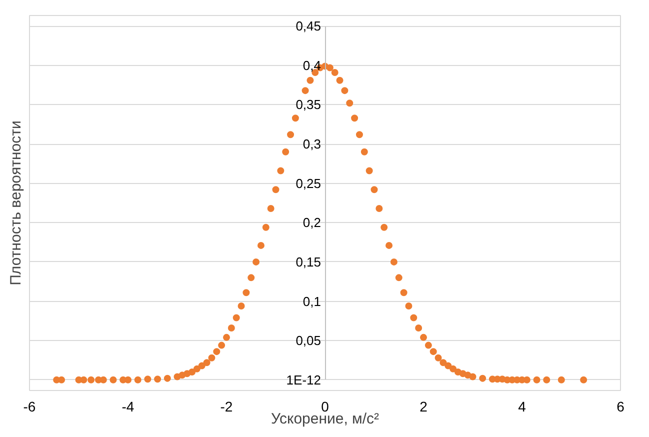 The width and height of the screenshot is (649, 437). Describe the element at coordinates (312, 65) in the screenshot. I see `y-tick-label: 0,4` at that location.